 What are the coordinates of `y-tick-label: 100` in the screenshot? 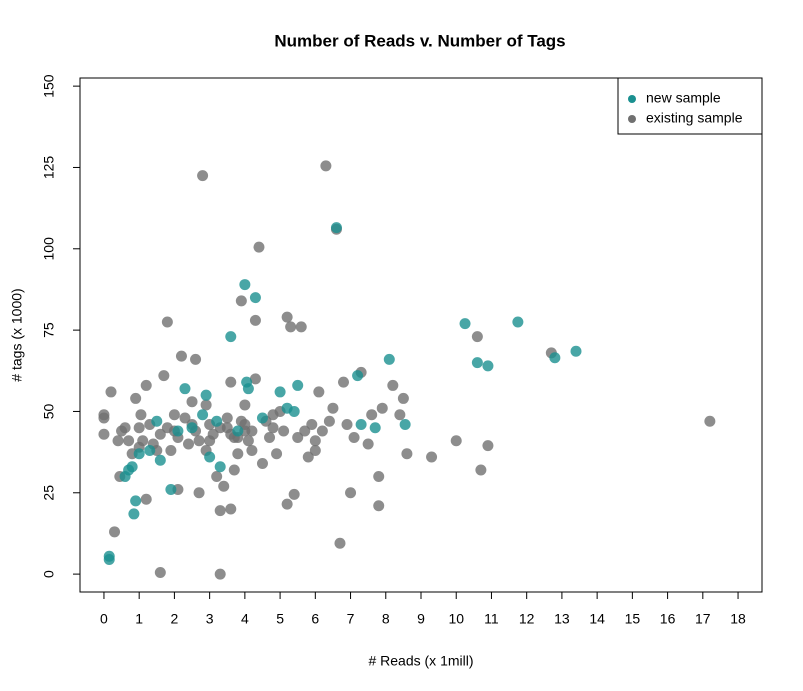 It's located at (49, 249).